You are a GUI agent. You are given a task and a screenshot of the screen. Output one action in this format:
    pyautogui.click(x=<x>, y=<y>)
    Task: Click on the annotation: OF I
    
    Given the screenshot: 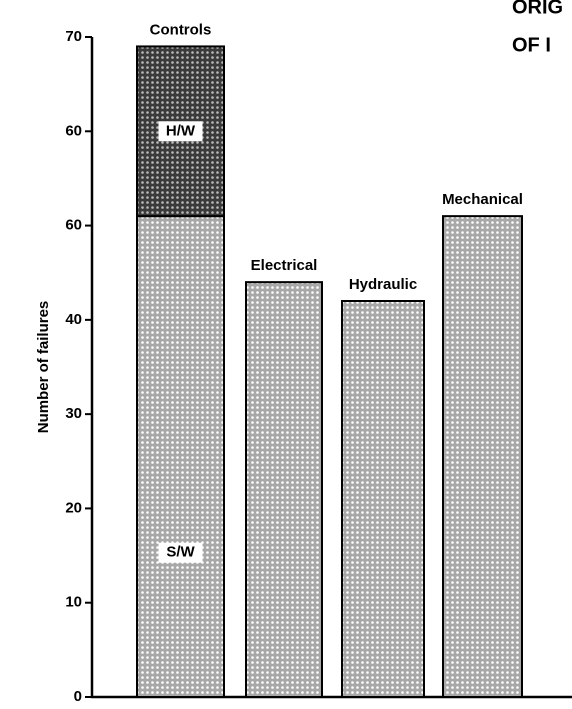 What is the action you would take?
    pyautogui.click(x=531, y=45)
    